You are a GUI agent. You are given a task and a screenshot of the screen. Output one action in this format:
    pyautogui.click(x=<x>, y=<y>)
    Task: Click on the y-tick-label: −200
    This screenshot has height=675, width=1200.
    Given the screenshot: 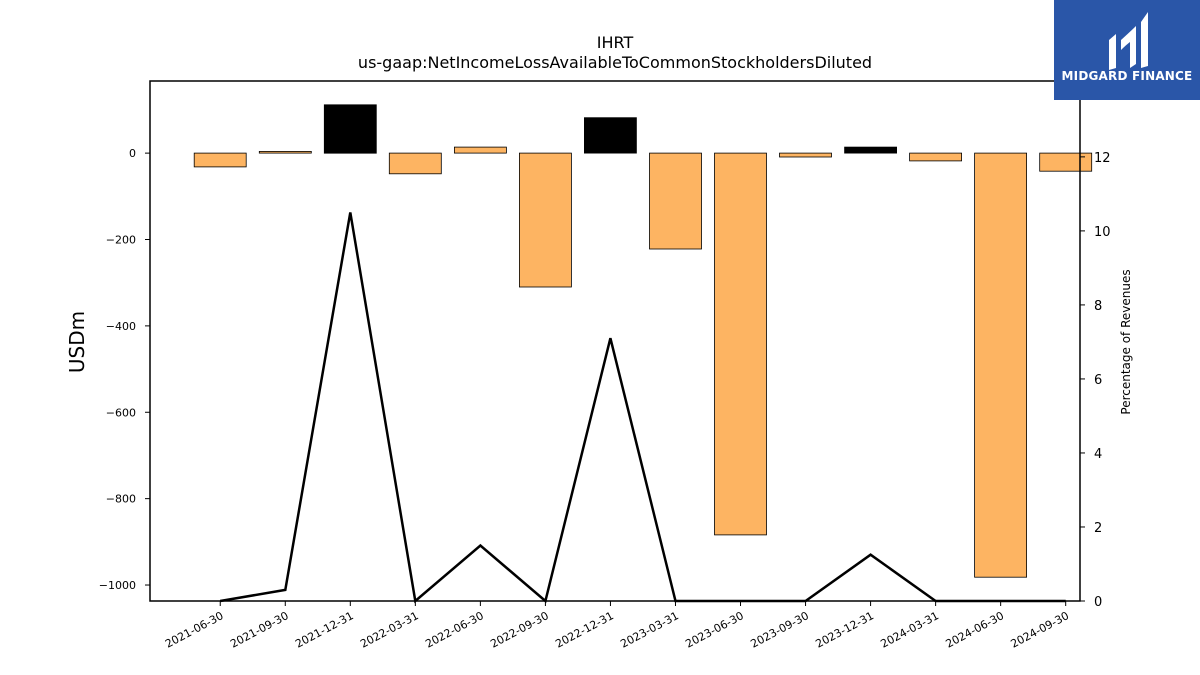 What is the action you would take?
    pyautogui.click(x=121, y=240)
    